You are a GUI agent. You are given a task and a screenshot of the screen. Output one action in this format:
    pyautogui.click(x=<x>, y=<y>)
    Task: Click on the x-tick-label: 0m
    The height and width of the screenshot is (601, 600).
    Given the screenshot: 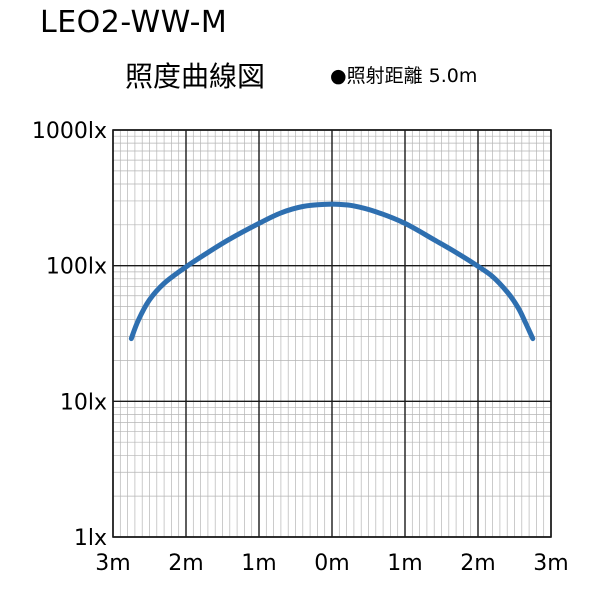 What is the action you would take?
    pyautogui.click(x=331, y=563)
    